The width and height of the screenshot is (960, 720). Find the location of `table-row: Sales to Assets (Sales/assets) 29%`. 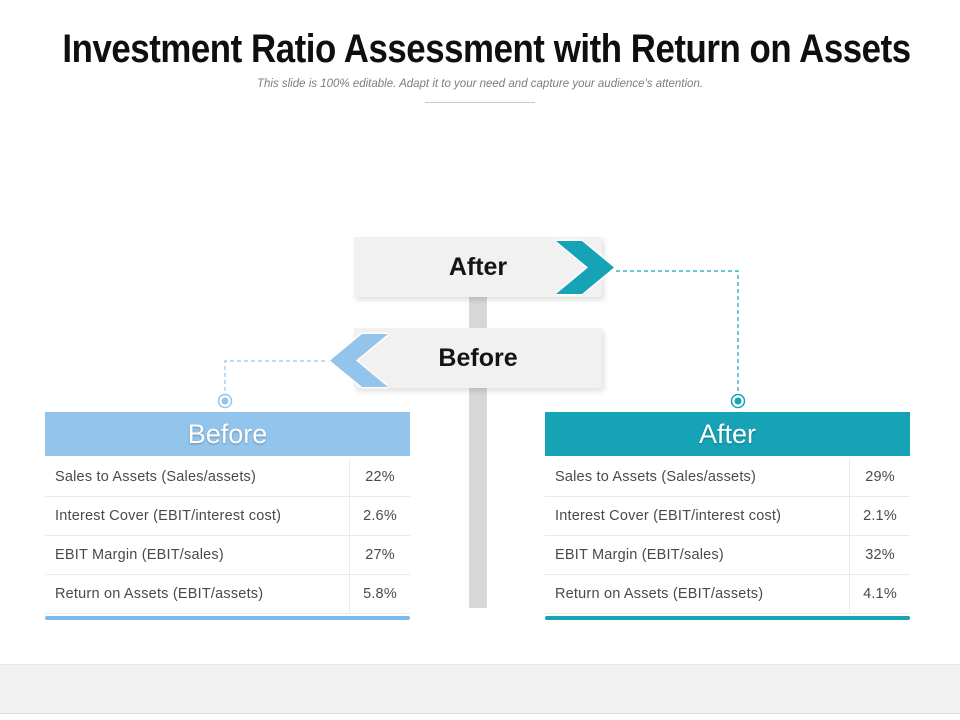

table-row: Sales to Assets (Sales/assets) 29% is located at coordinates (727, 477).